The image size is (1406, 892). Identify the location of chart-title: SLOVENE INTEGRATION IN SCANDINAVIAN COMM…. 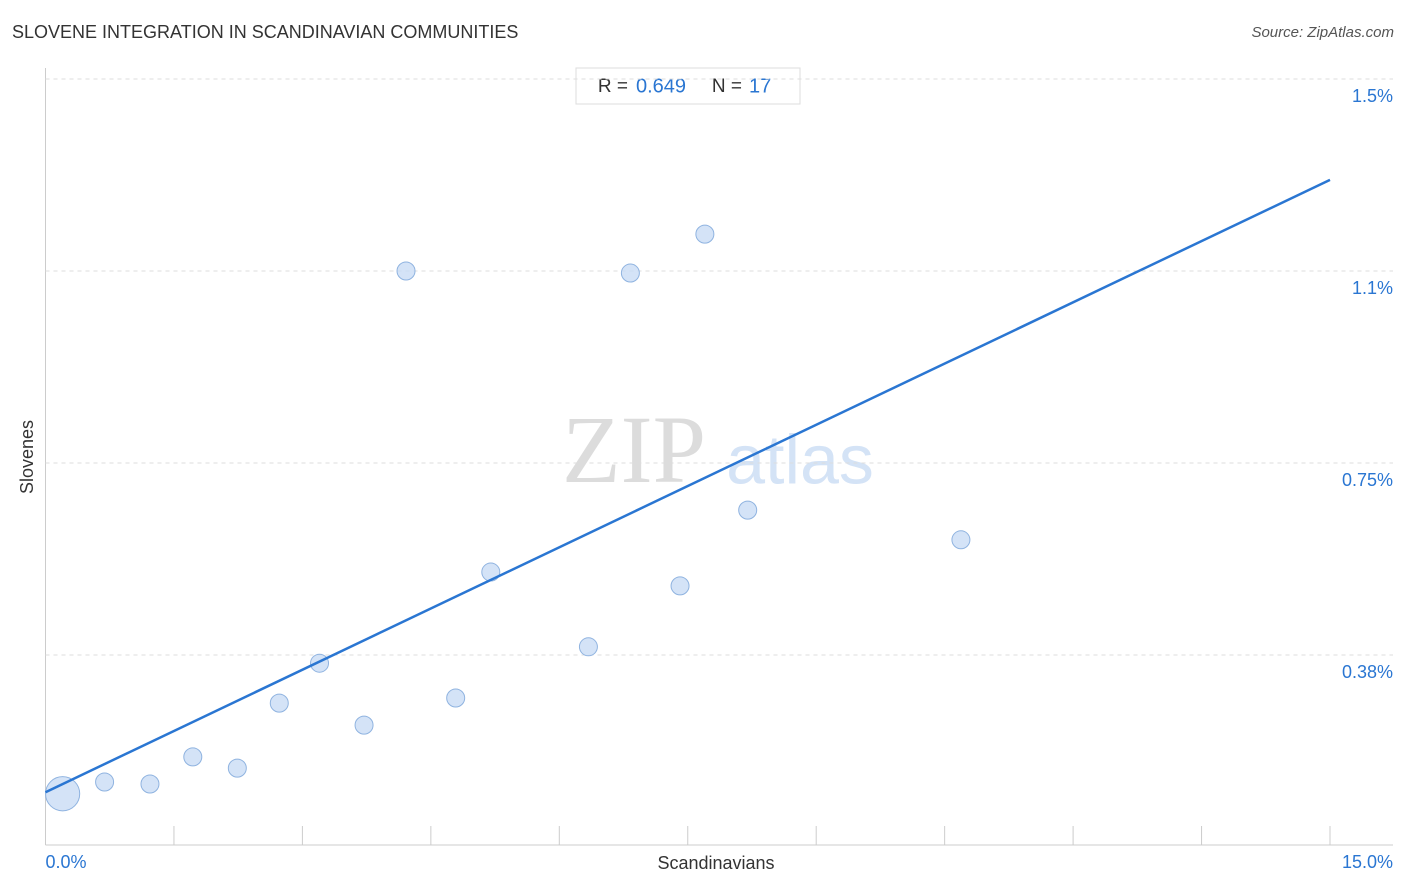
(265, 32).